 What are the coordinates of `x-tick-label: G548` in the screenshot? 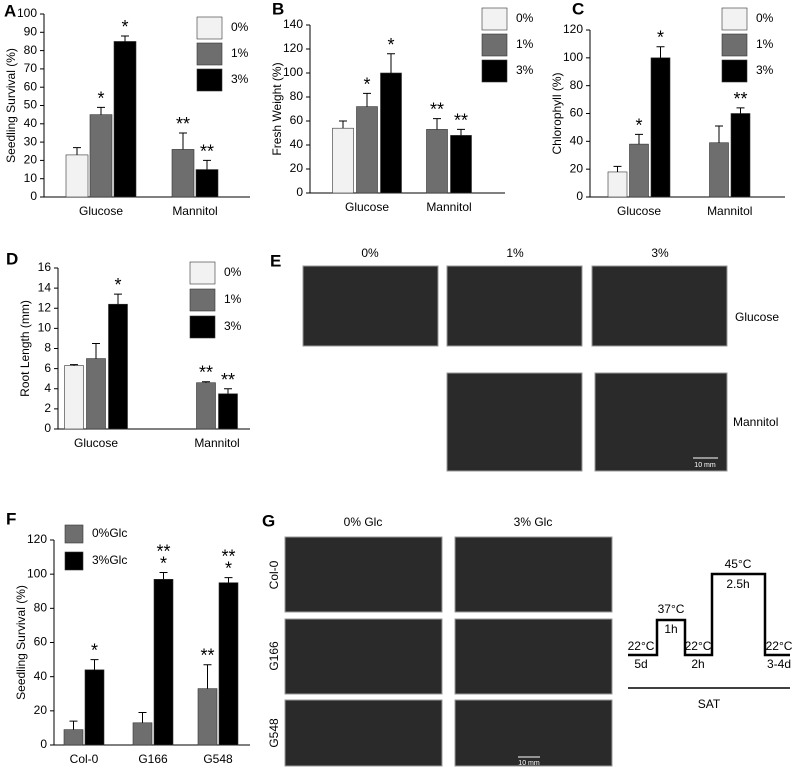 It's located at (218, 759).